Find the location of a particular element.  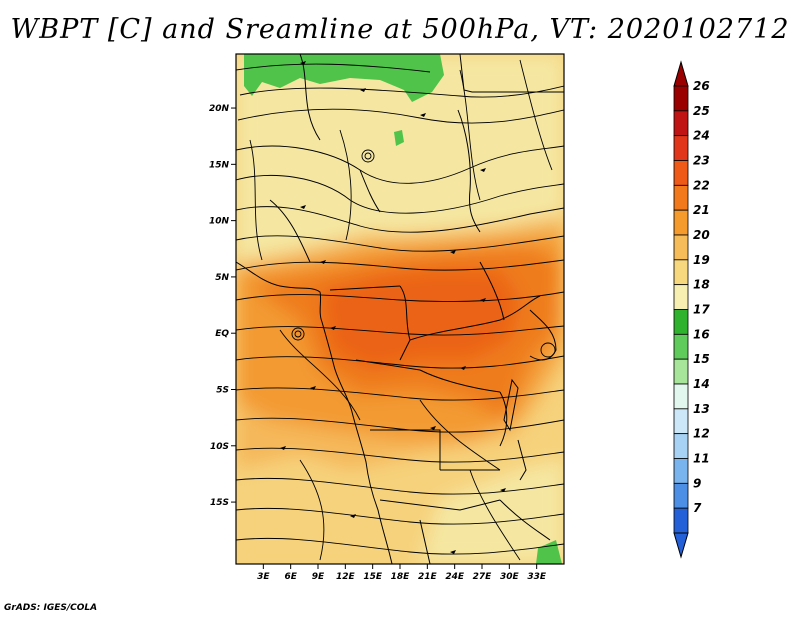

lon-tick-label: 24E is located at coordinates (455, 577).